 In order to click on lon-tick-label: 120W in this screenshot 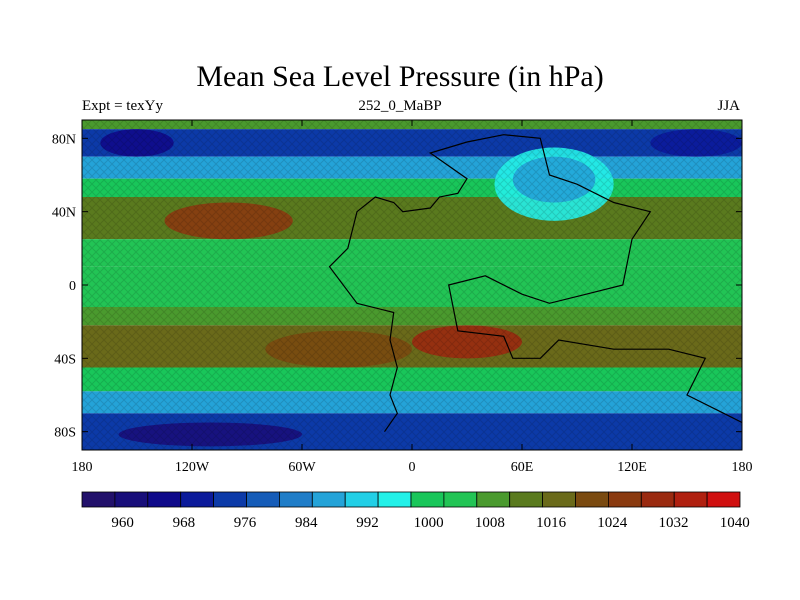, I will do `click(192, 467)`.